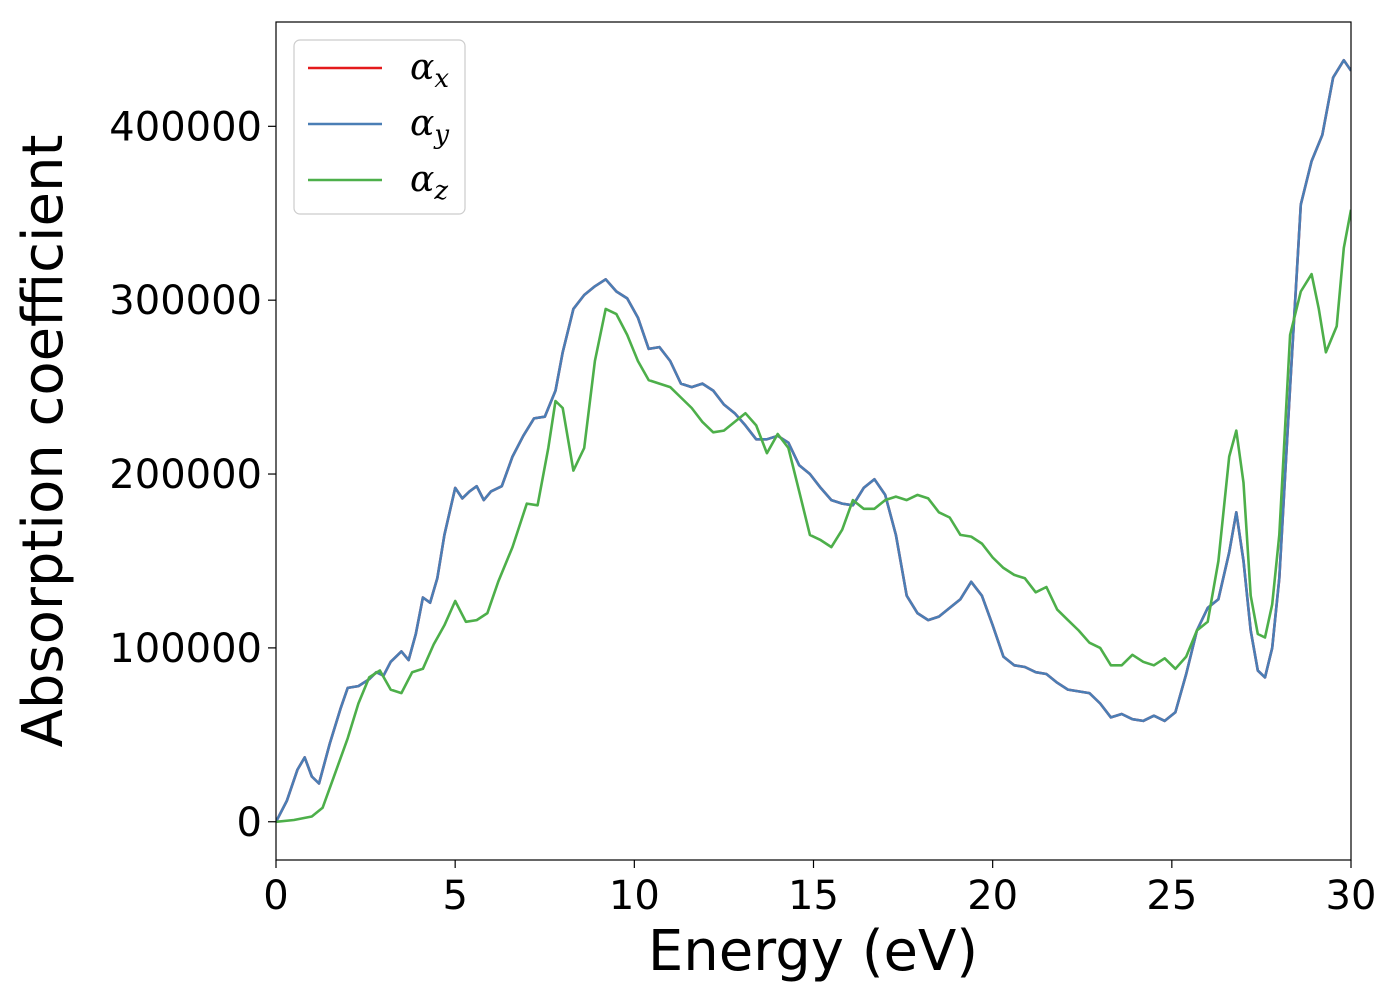 The image size is (1400, 1000). What do you see at coordinates (43, 441) in the screenshot?
I see `y-axis-title: Absorption coefficient` at bounding box center [43, 441].